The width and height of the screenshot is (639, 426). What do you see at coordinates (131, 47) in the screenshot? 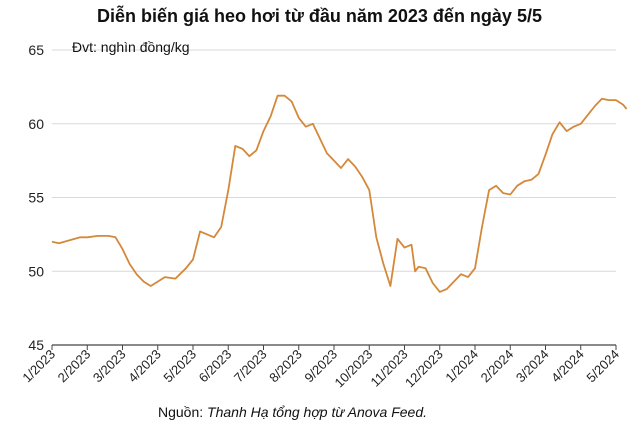
I see `unit-label: Đvt: nghìn đồng/kg` at bounding box center [131, 47].